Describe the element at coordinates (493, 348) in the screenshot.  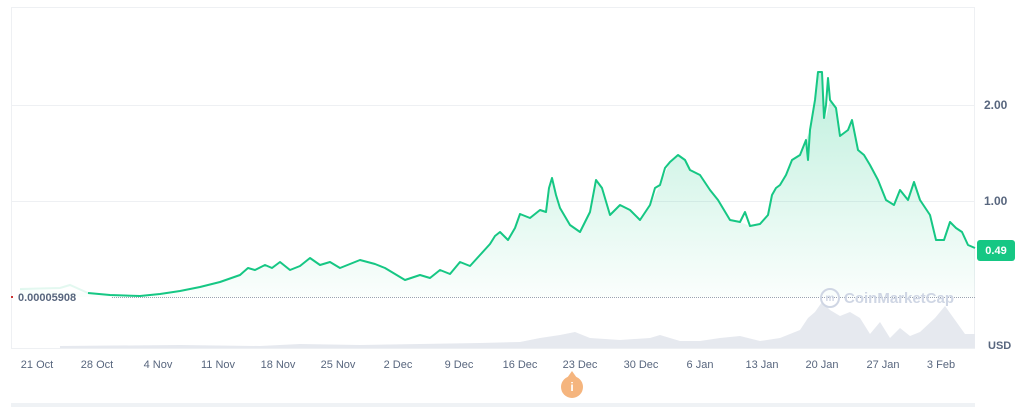
I see `x-axis-line` at that location.